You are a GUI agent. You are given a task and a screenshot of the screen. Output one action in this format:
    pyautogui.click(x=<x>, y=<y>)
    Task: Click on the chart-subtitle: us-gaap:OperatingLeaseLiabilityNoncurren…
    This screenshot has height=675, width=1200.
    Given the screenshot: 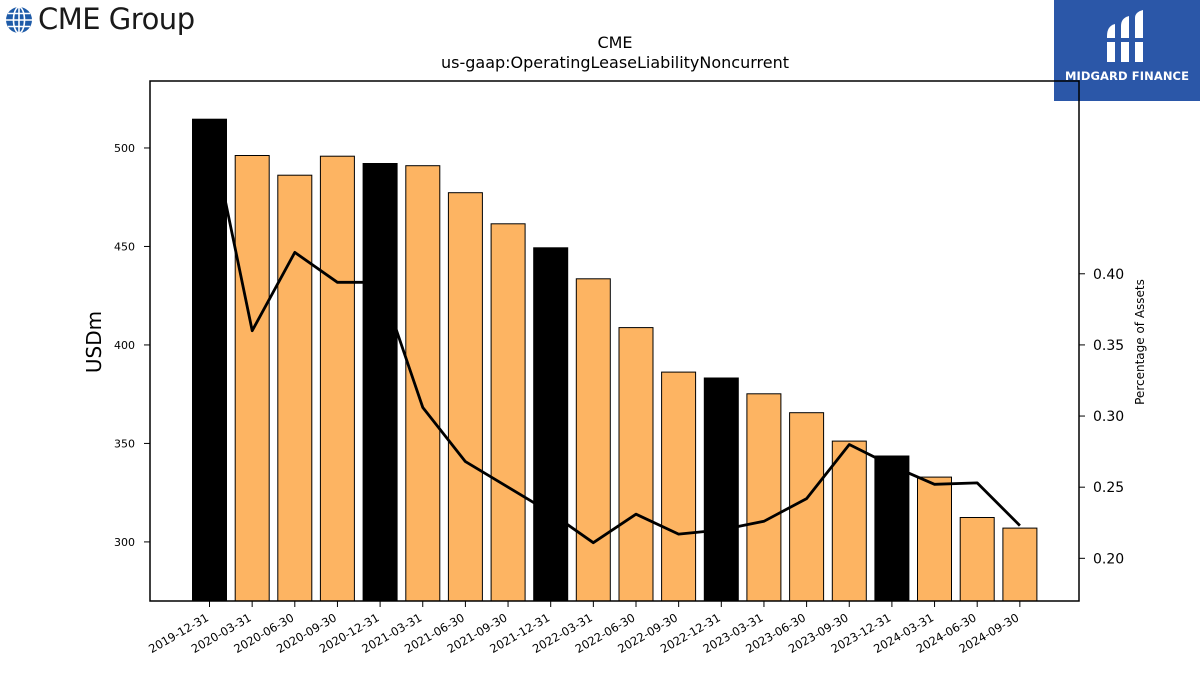 What is the action you would take?
    pyautogui.click(x=615, y=62)
    